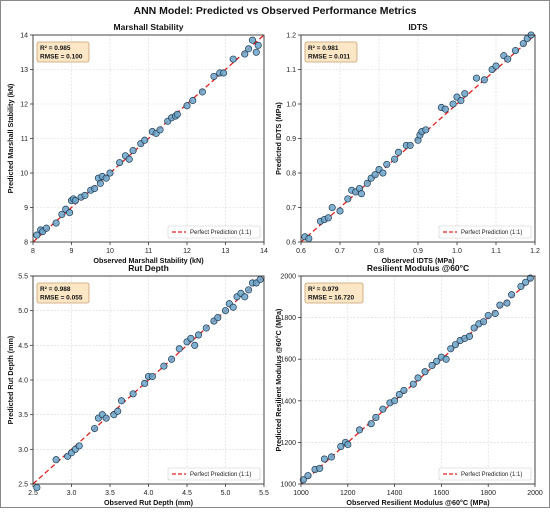 Image resolution: width=550 pixels, height=513 pixels. What do you see at coordinates (348, 493) in the screenshot?
I see `x-tick-label: 1200` at bounding box center [348, 493].